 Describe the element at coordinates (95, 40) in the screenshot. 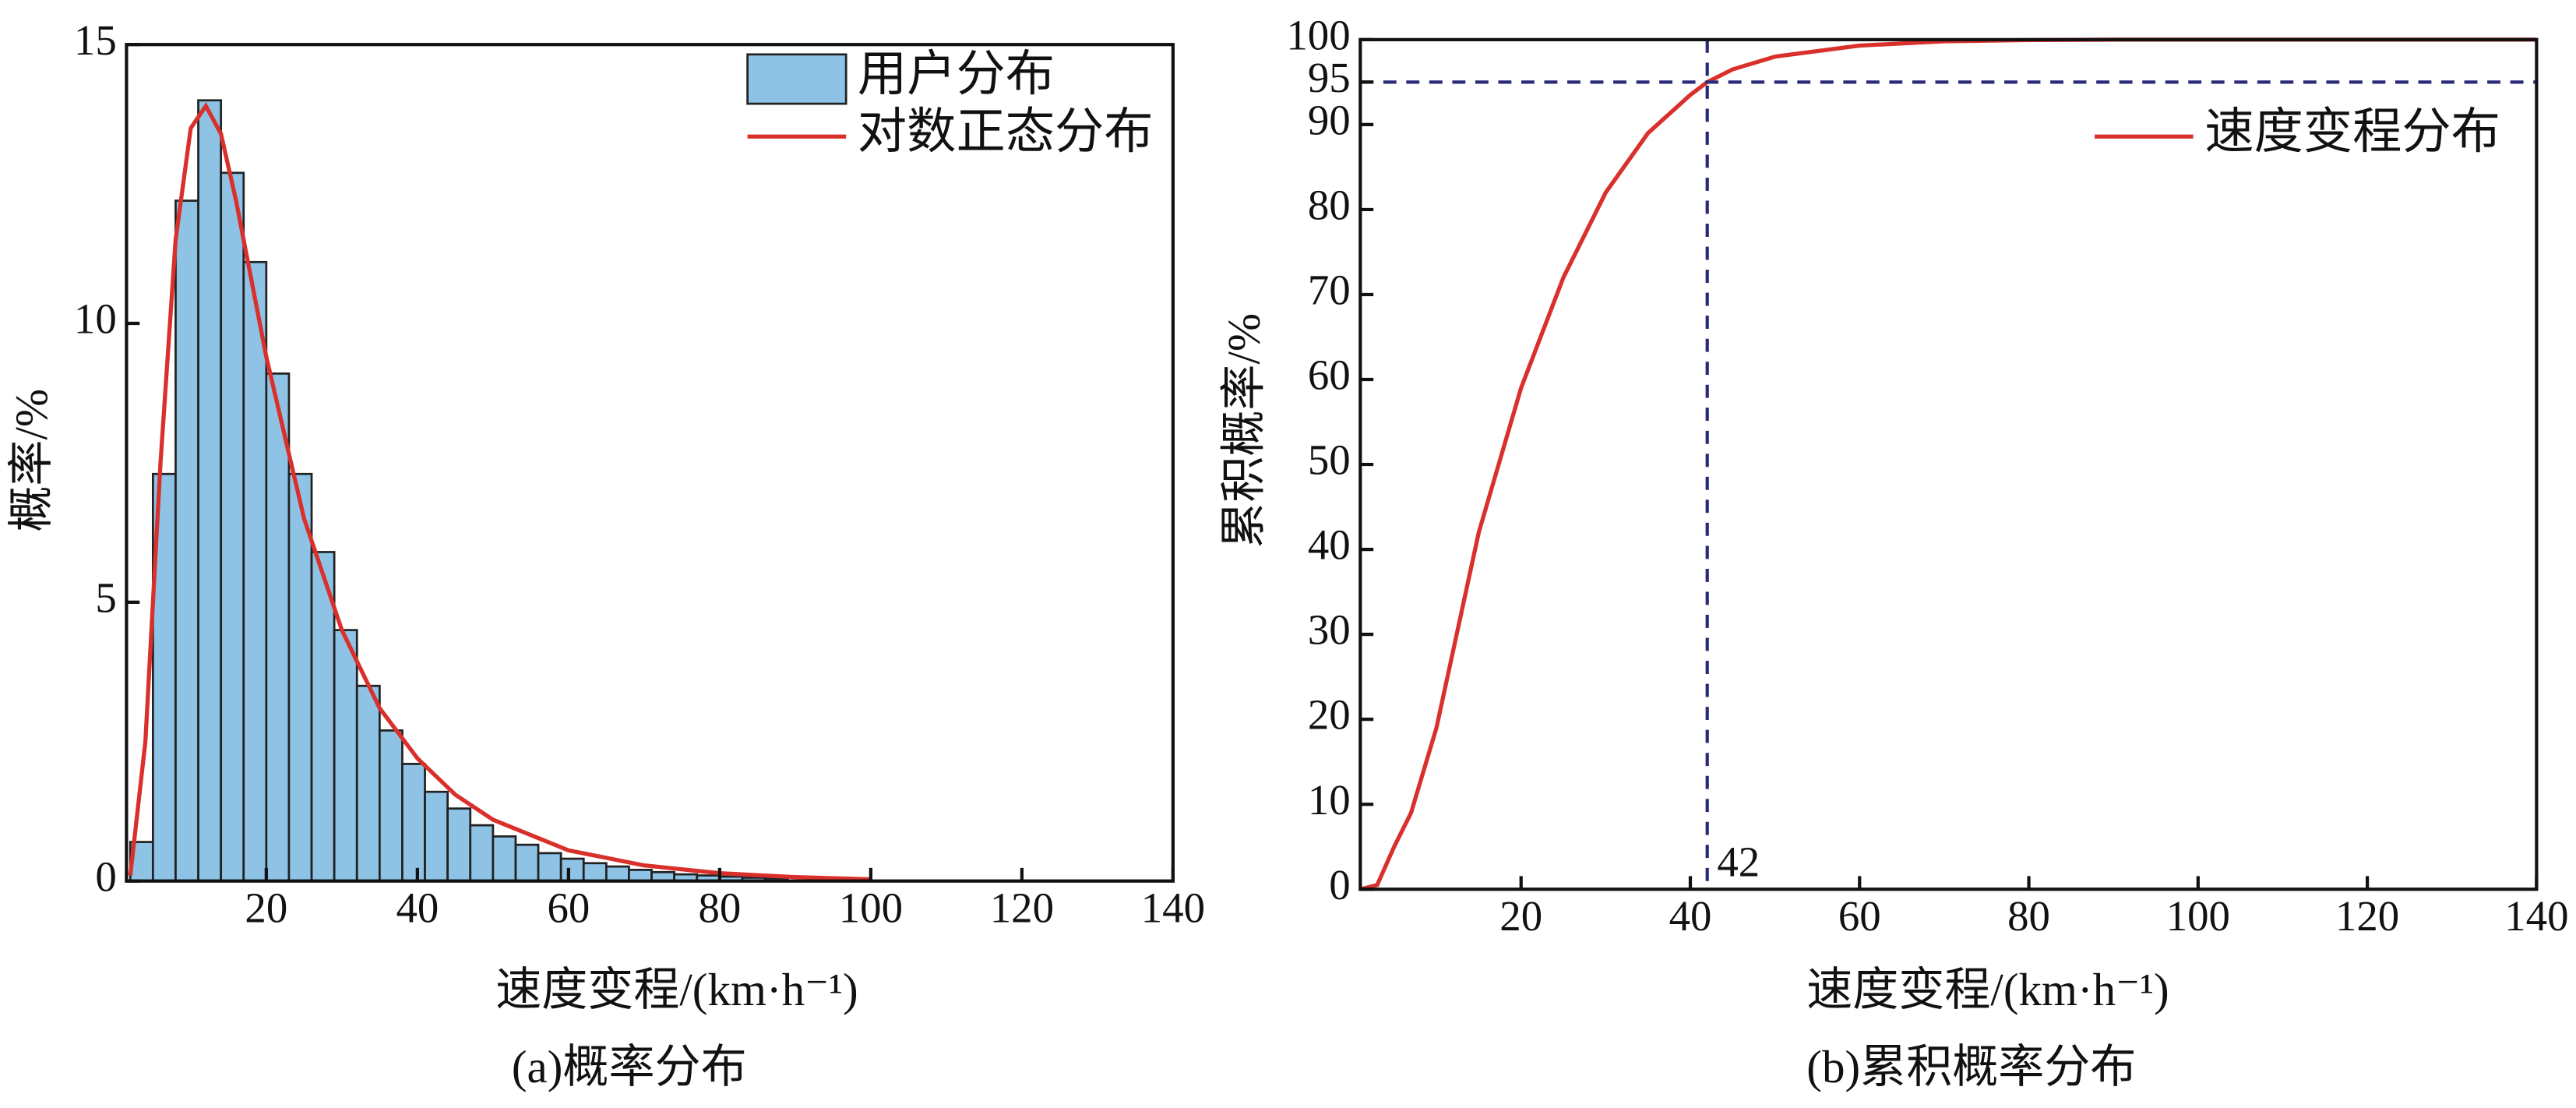

I see `y-tick-label: 15` at that location.